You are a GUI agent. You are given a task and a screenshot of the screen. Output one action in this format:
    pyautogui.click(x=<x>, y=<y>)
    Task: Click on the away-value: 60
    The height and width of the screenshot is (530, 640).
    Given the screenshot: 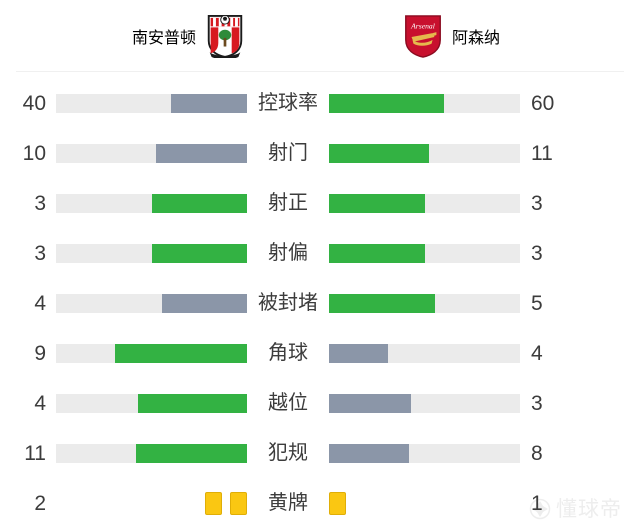 What is the action you would take?
    pyautogui.click(x=543, y=103)
    